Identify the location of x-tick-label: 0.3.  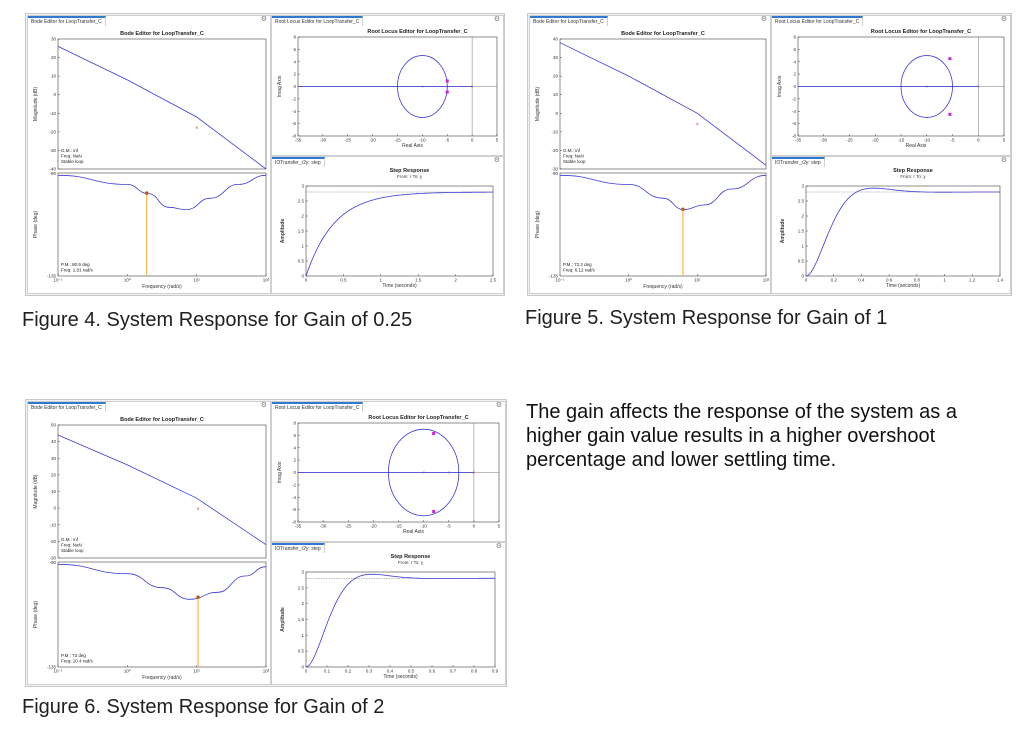
(369, 671).